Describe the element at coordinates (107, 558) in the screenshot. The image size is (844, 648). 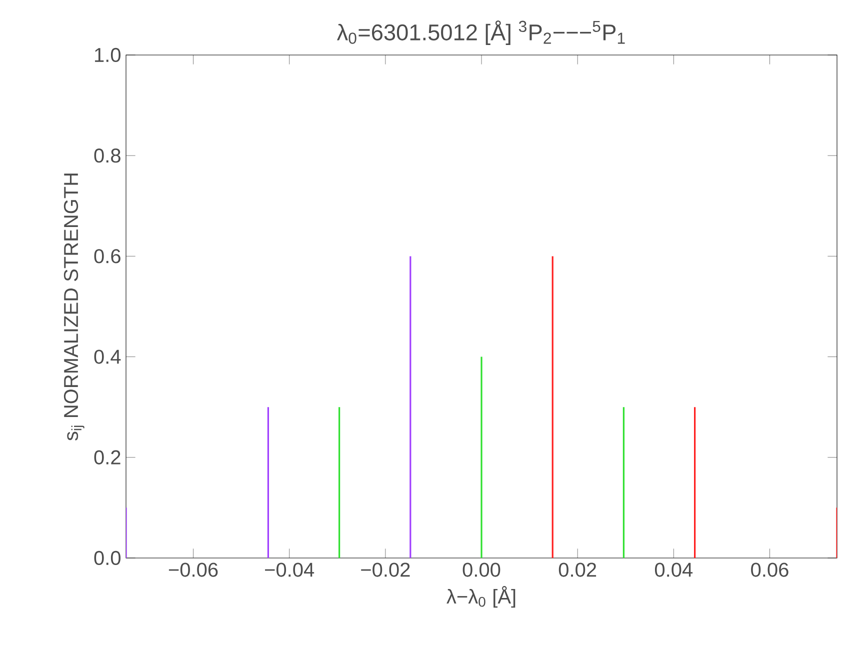
I see `y-tick-label: 0.0` at that location.